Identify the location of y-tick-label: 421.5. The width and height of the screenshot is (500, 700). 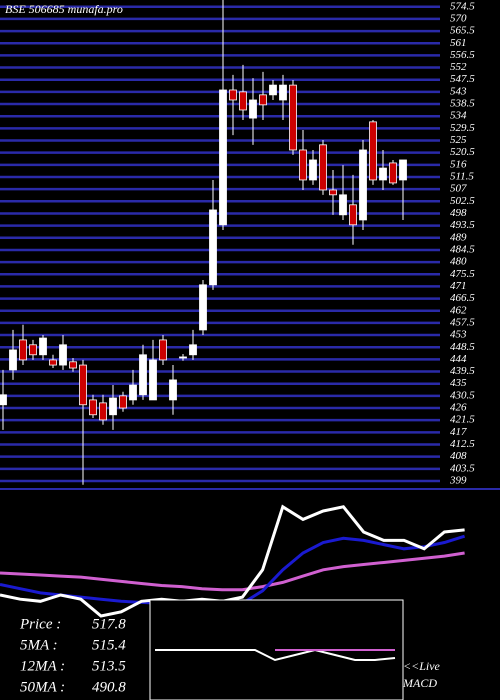
(462, 420).